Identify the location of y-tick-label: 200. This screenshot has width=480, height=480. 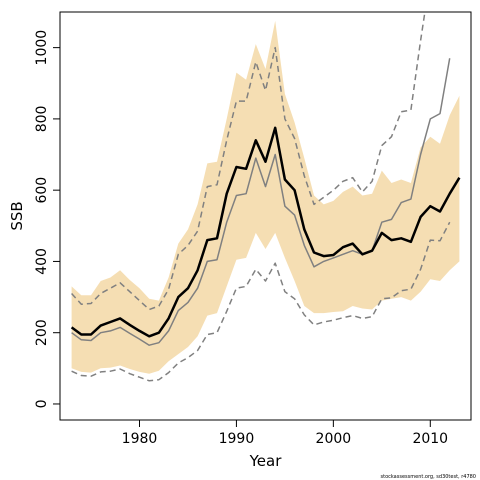
(42, 332).